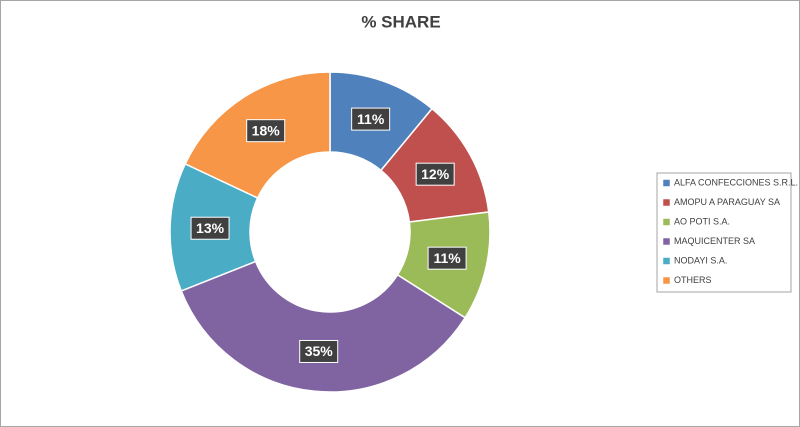 Image resolution: width=800 pixels, height=427 pixels. What do you see at coordinates (702, 221) in the screenshot?
I see `legend-label: AO POTI S.A.` at bounding box center [702, 221].